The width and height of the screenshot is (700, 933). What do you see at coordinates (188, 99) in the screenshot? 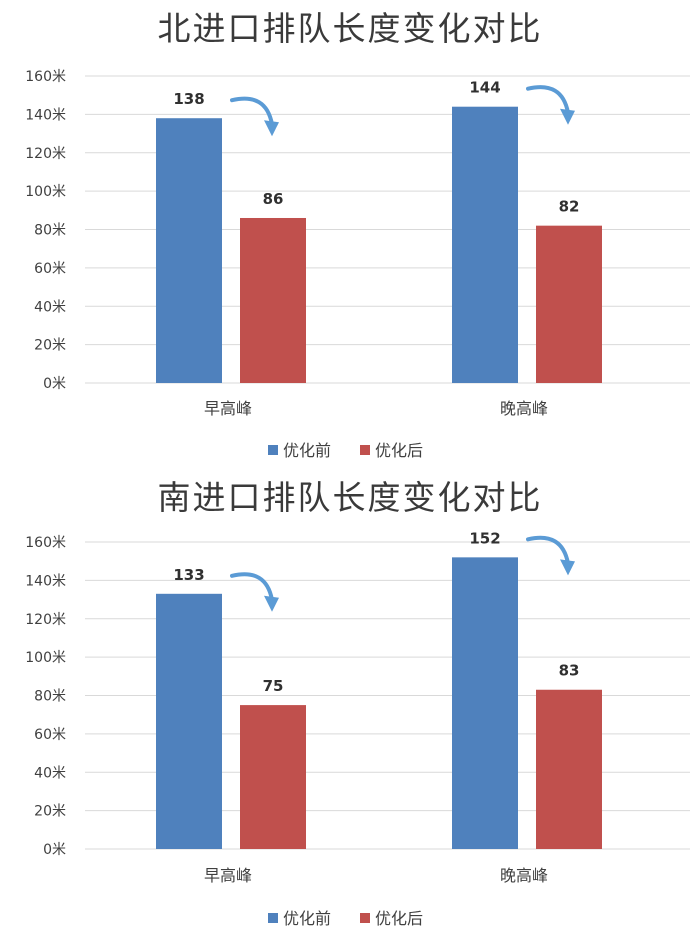
I see `data-label: 138` at bounding box center [188, 99].